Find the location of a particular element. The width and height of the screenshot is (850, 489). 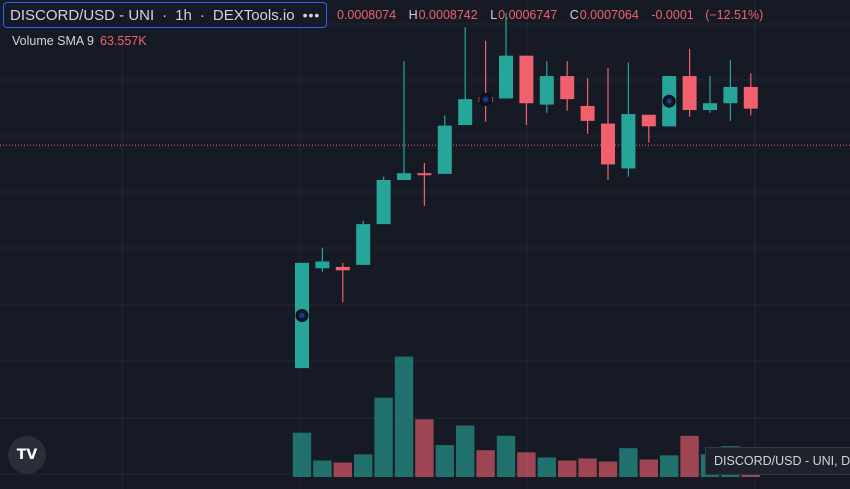

interval-label: 1h is located at coordinates (183, 15).